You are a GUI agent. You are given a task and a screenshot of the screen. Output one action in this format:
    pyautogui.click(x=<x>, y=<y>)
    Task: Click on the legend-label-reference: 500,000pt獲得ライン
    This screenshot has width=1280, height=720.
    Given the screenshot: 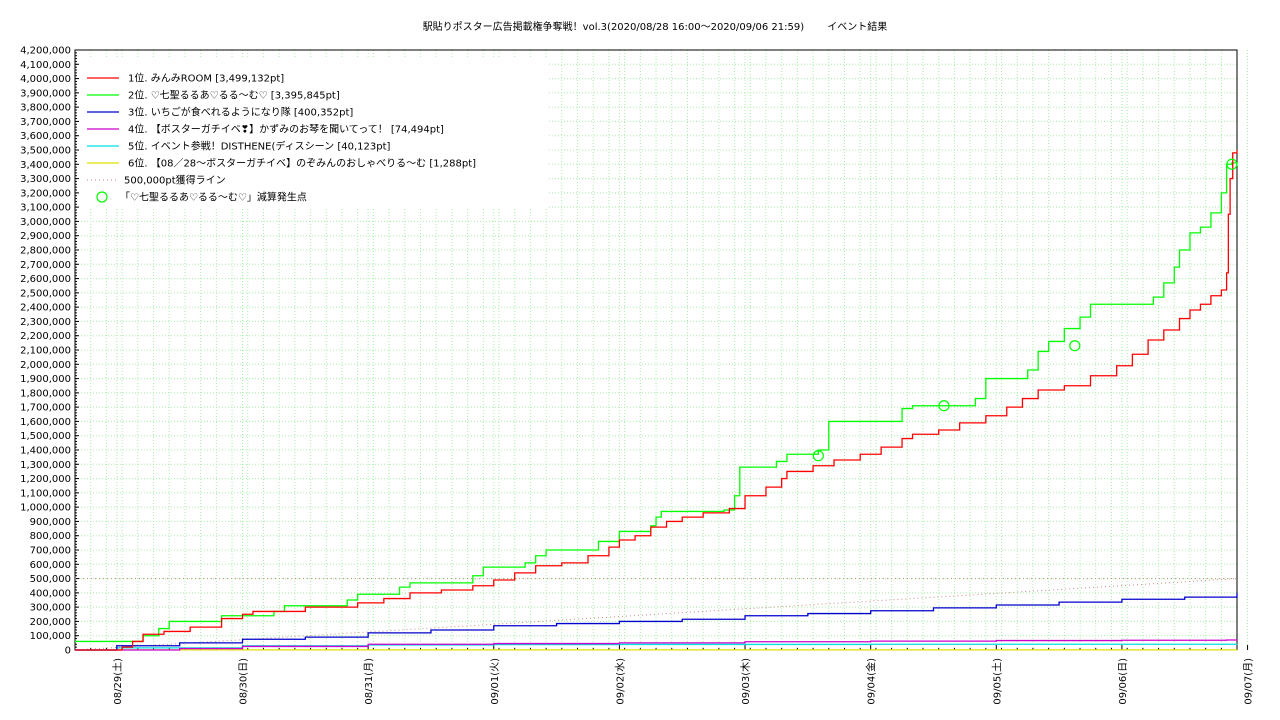 What is the action you would take?
    pyautogui.click(x=175, y=180)
    